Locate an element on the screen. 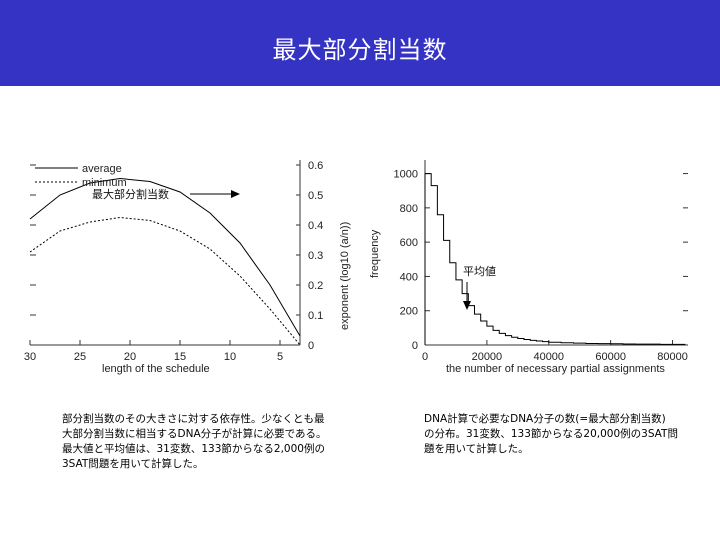 The width and height of the screenshot is (720, 540). series-line-minimum is located at coordinates (165, 281).